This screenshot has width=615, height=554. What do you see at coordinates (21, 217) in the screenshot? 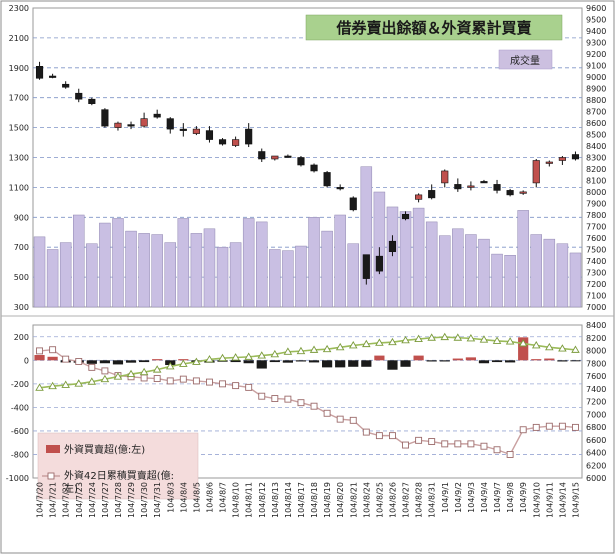
I see `top-left-tick-label: 900` at bounding box center [21, 217].